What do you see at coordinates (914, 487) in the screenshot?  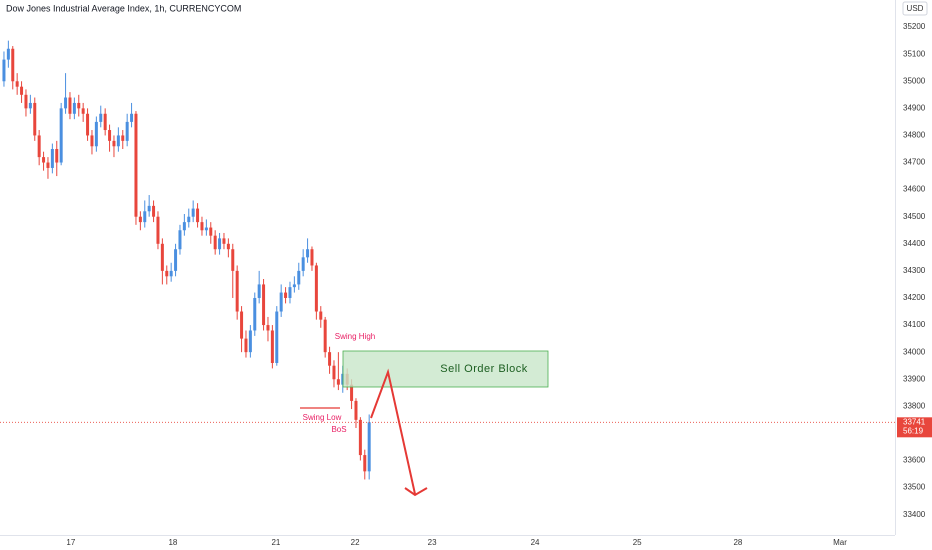 I see `y-tick-label: 33500` at bounding box center [914, 487].